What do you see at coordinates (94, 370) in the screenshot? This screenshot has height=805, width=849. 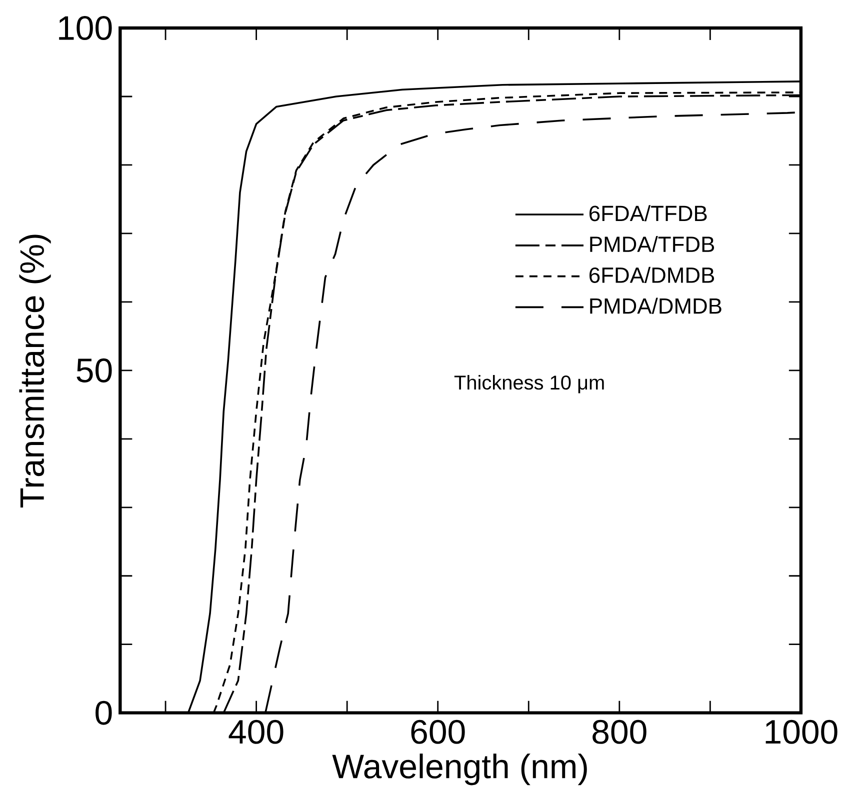 I see `y-tick-label: 50` at bounding box center [94, 370].